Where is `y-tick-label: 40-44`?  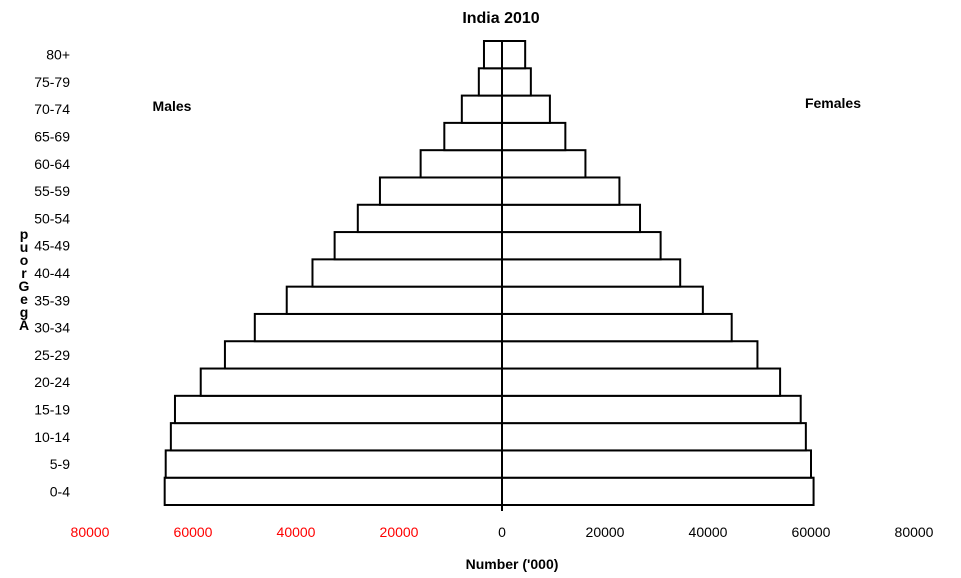
y-tick-label: 40-44 is located at coordinates (52, 273).